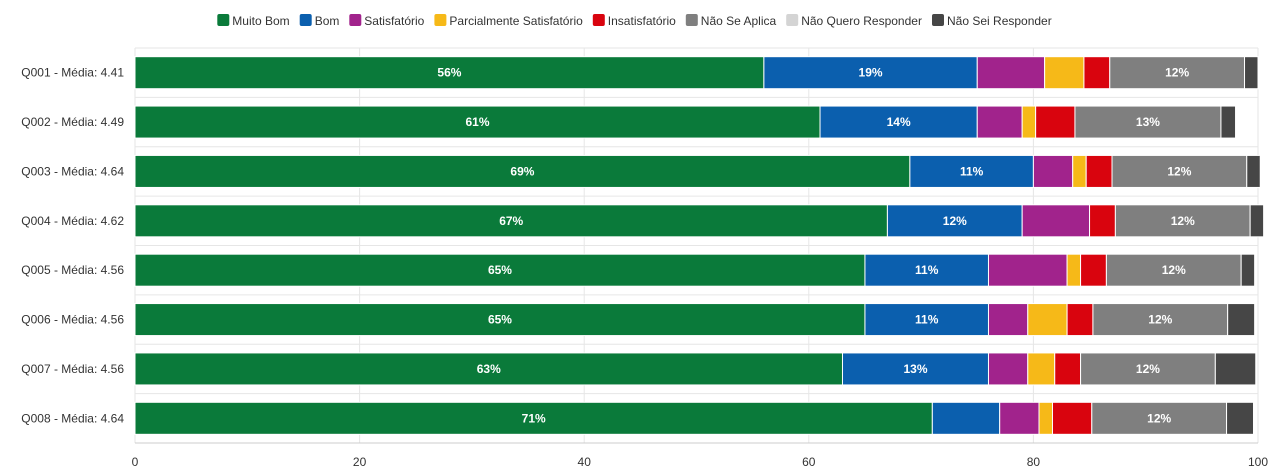  What do you see at coordinates (72, 270) in the screenshot?
I see `category-label: Q005 - Média: 4.56` at bounding box center [72, 270].